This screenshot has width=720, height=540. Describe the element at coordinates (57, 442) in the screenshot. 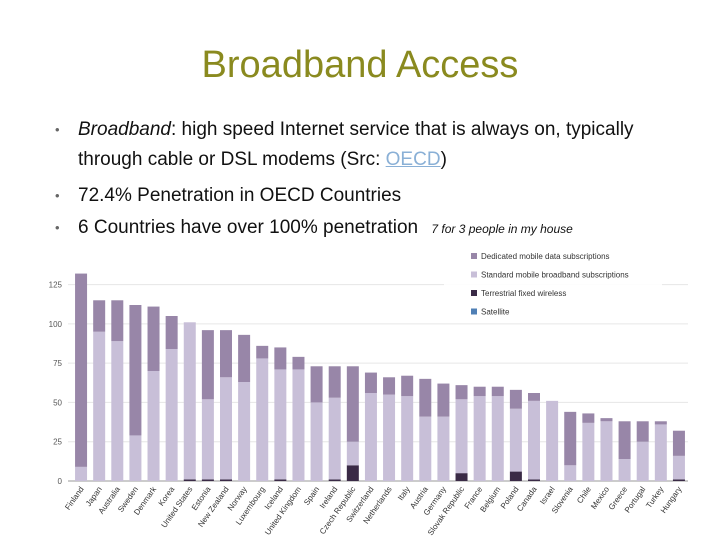

I see `y-tick-label: 25` at that location.